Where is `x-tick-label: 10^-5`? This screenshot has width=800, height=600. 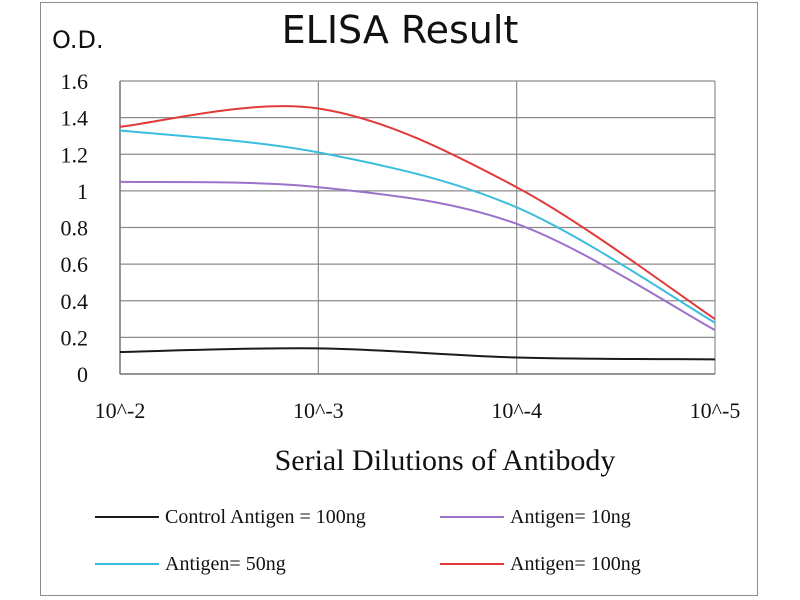
x-tick-label: 10^-5 is located at coordinates (715, 410).